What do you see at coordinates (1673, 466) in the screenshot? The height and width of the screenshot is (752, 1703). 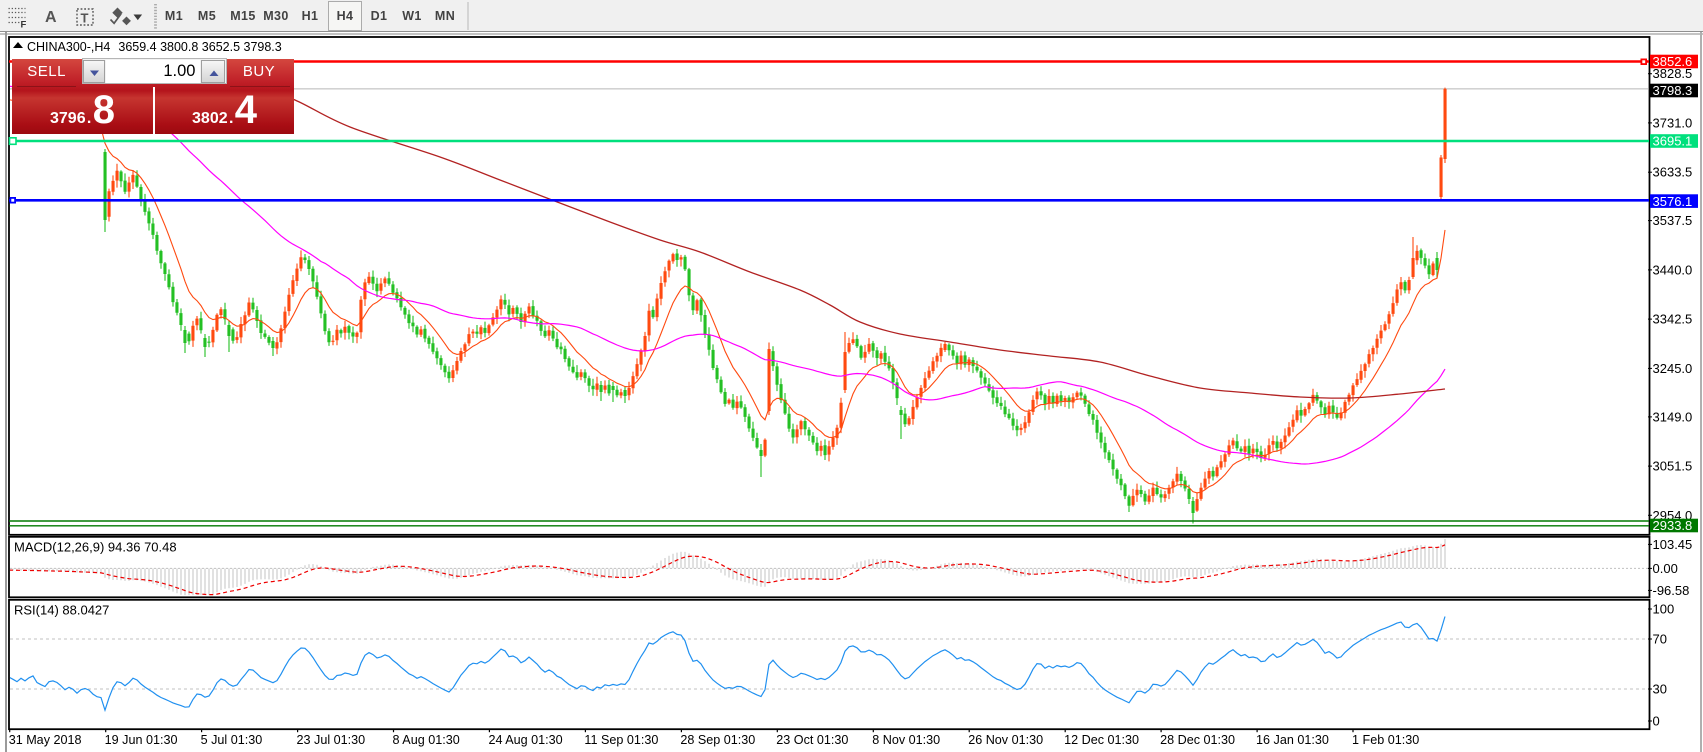 I see `svg-text: 3051.5` at bounding box center [1673, 466].